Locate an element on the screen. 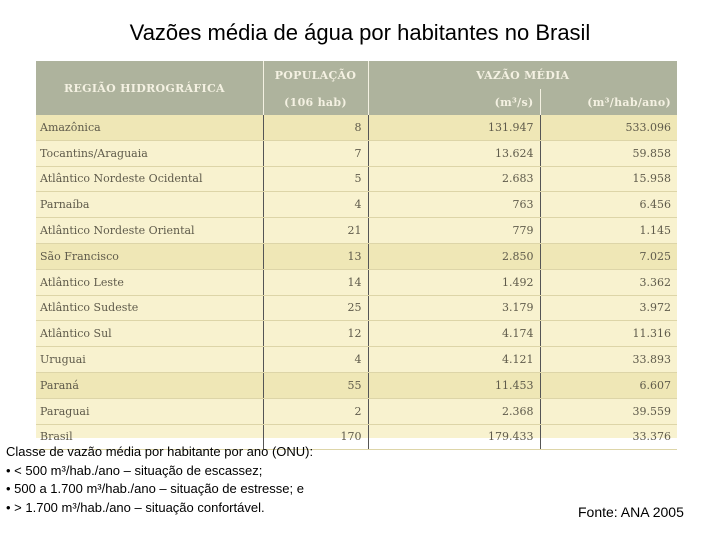 Image resolution: width=720 pixels, height=540 pixels. region-cell: Amazônica is located at coordinates (149, 128).